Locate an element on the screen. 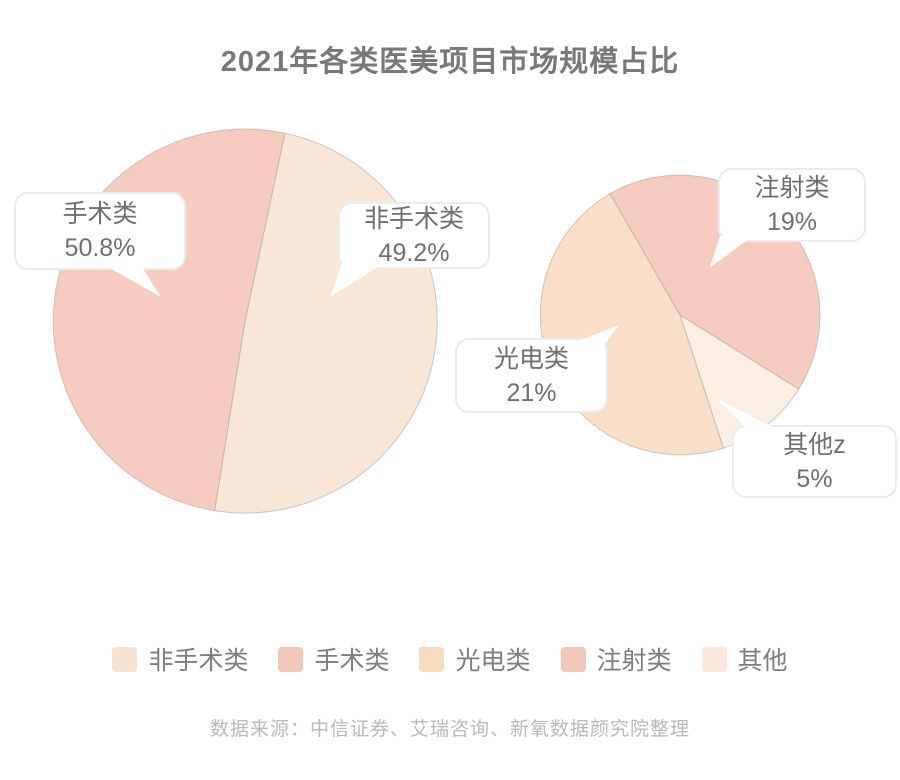 The image size is (900, 780). legend-item-non-surgical: 非手术类 is located at coordinates (180, 659).